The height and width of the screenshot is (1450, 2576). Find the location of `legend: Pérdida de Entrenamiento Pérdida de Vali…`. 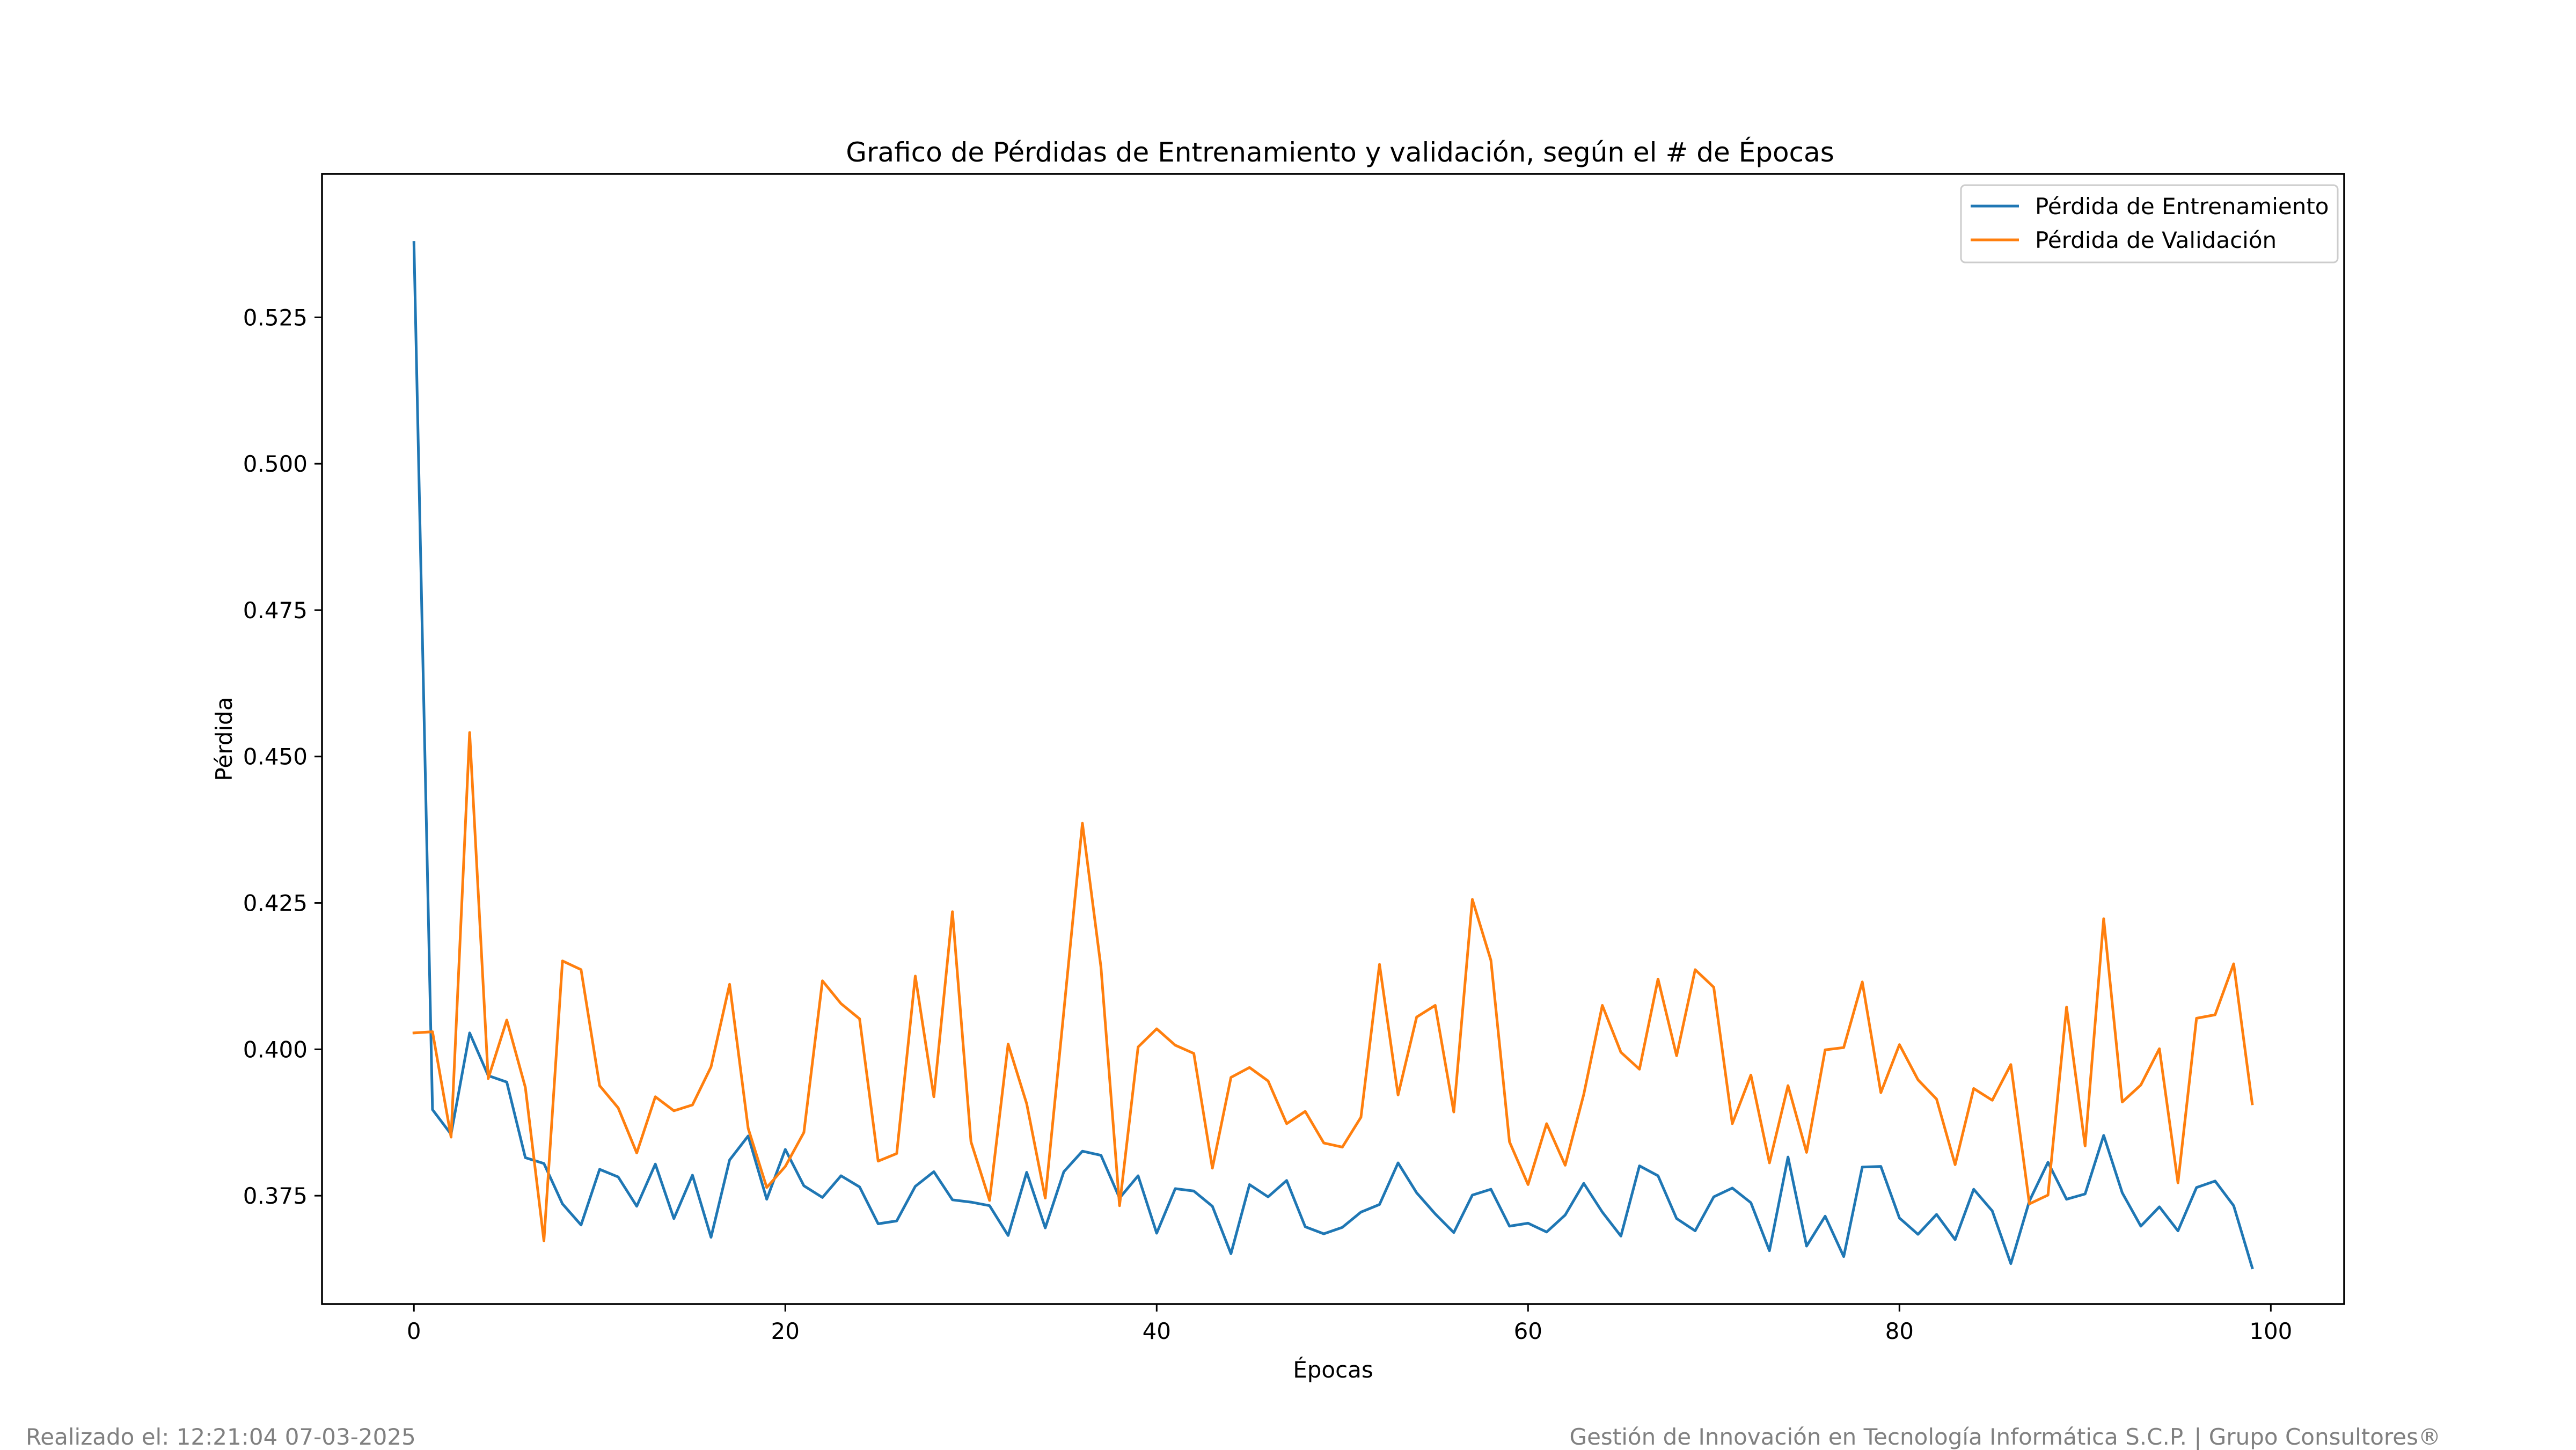

legend: Pérdida de Entrenamiento Pérdida de Vali… is located at coordinates (2149, 223).